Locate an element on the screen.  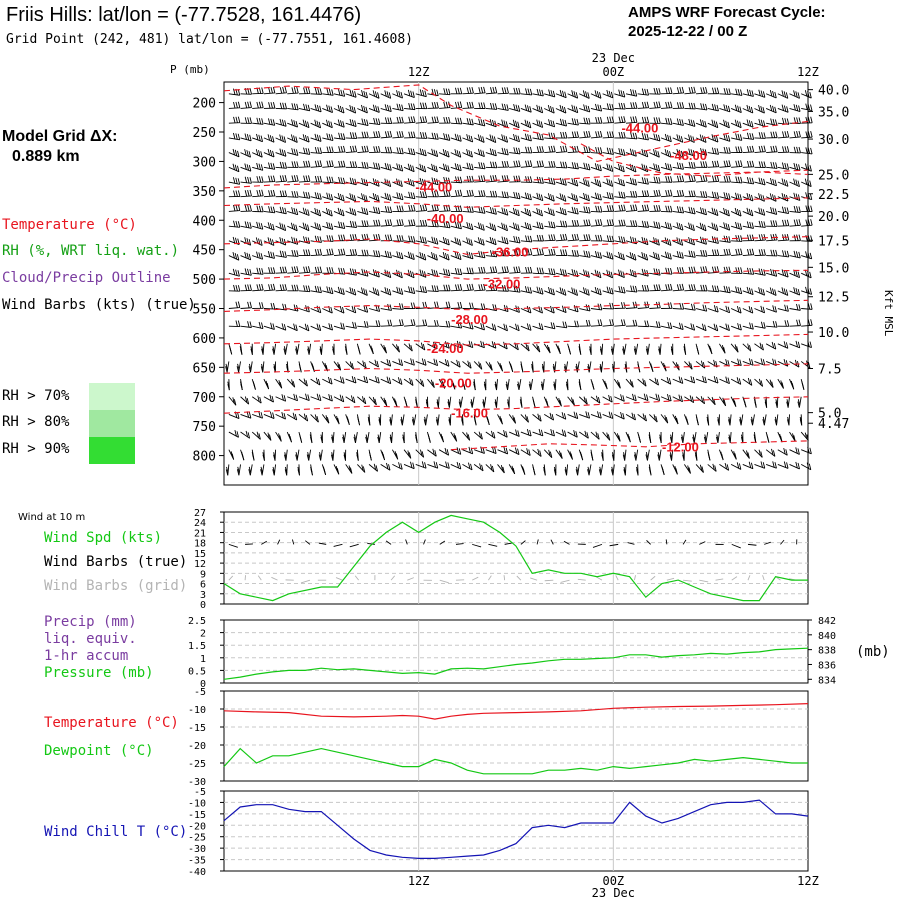
pressure-tick-label: 400 is located at coordinates (204, 221).